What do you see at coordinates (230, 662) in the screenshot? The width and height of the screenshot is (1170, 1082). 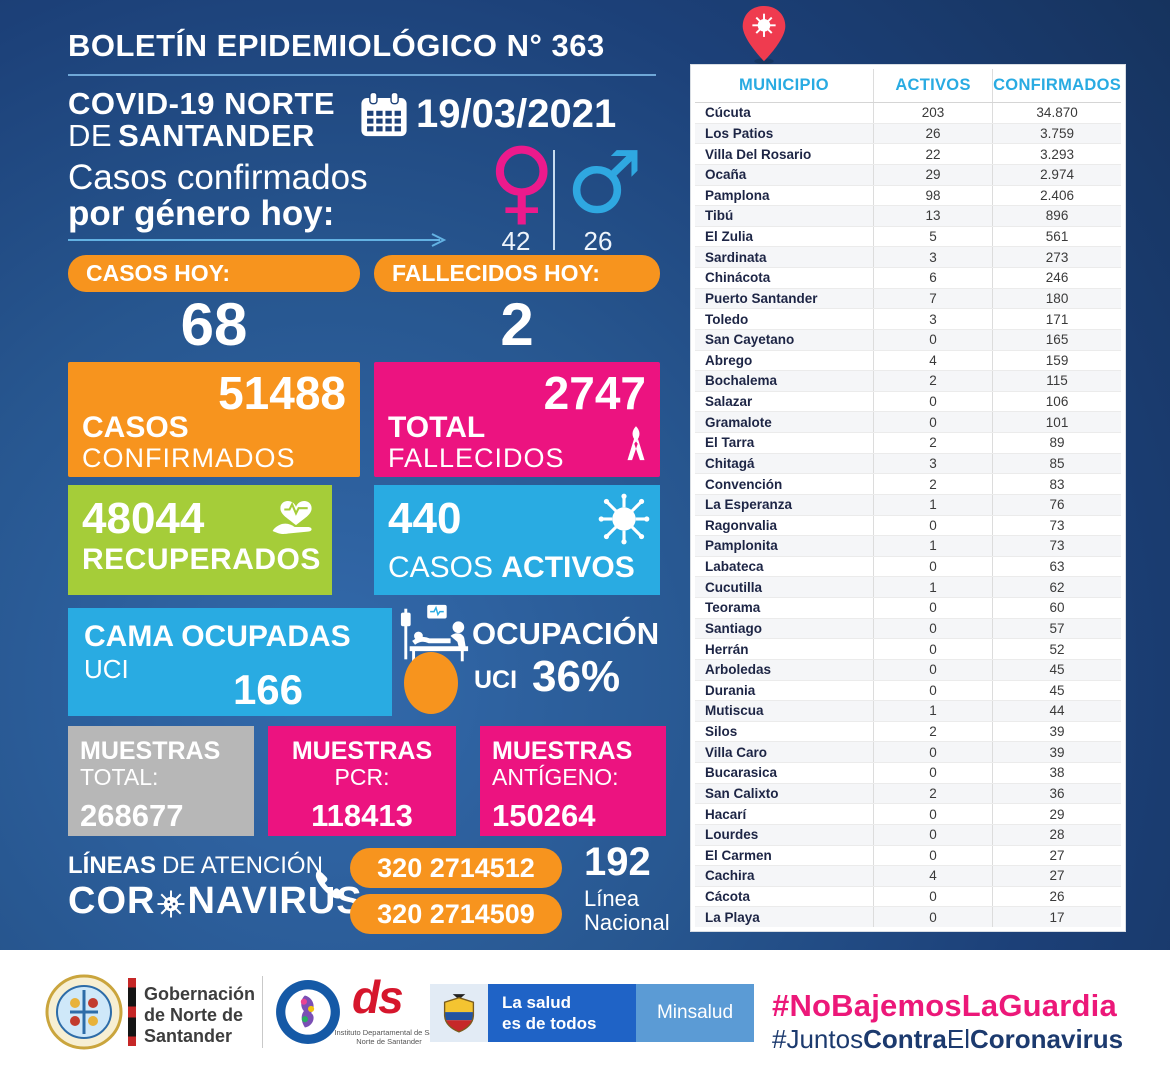 I see `icu-beds-box: CAMA OCUPADAS UCI 166` at bounding box center [230, 662].